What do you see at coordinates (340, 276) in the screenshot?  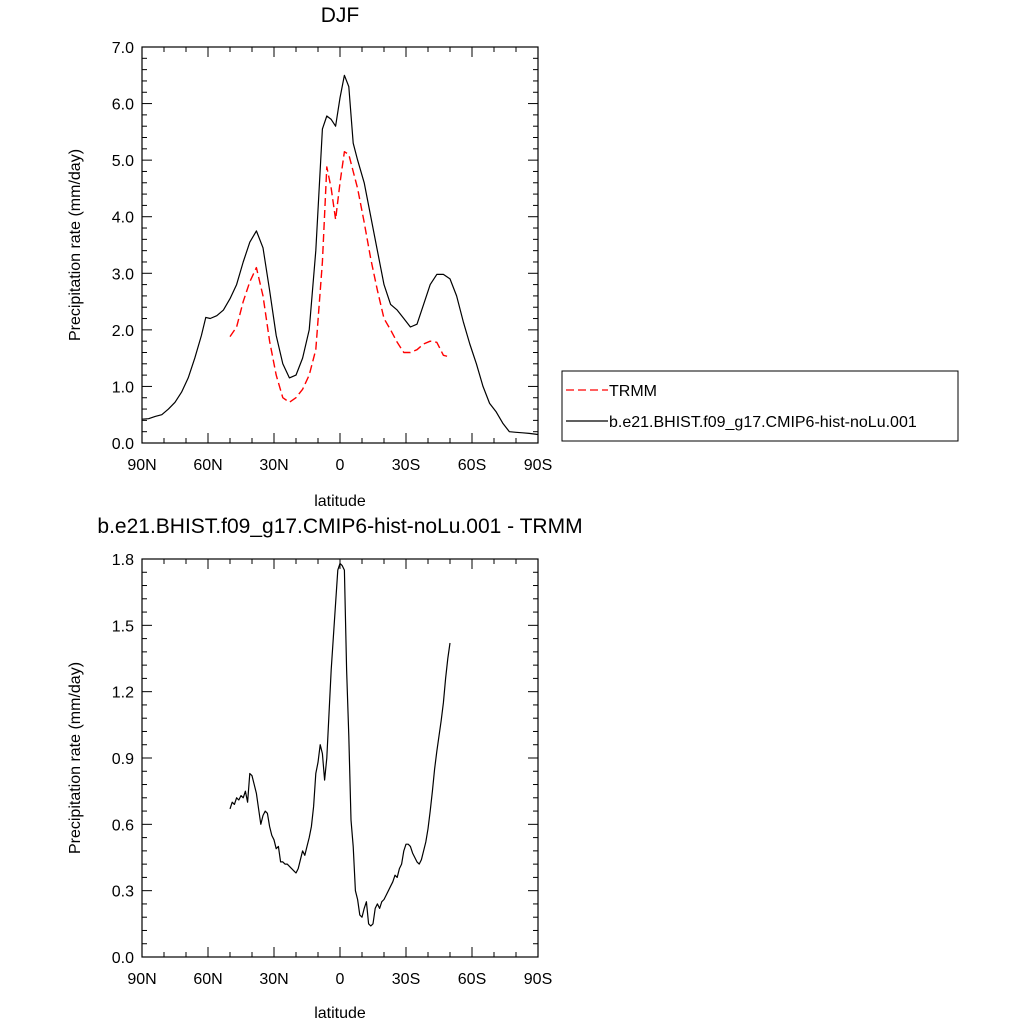 I see `series-line-trmm` at bounding box center [340, 276].